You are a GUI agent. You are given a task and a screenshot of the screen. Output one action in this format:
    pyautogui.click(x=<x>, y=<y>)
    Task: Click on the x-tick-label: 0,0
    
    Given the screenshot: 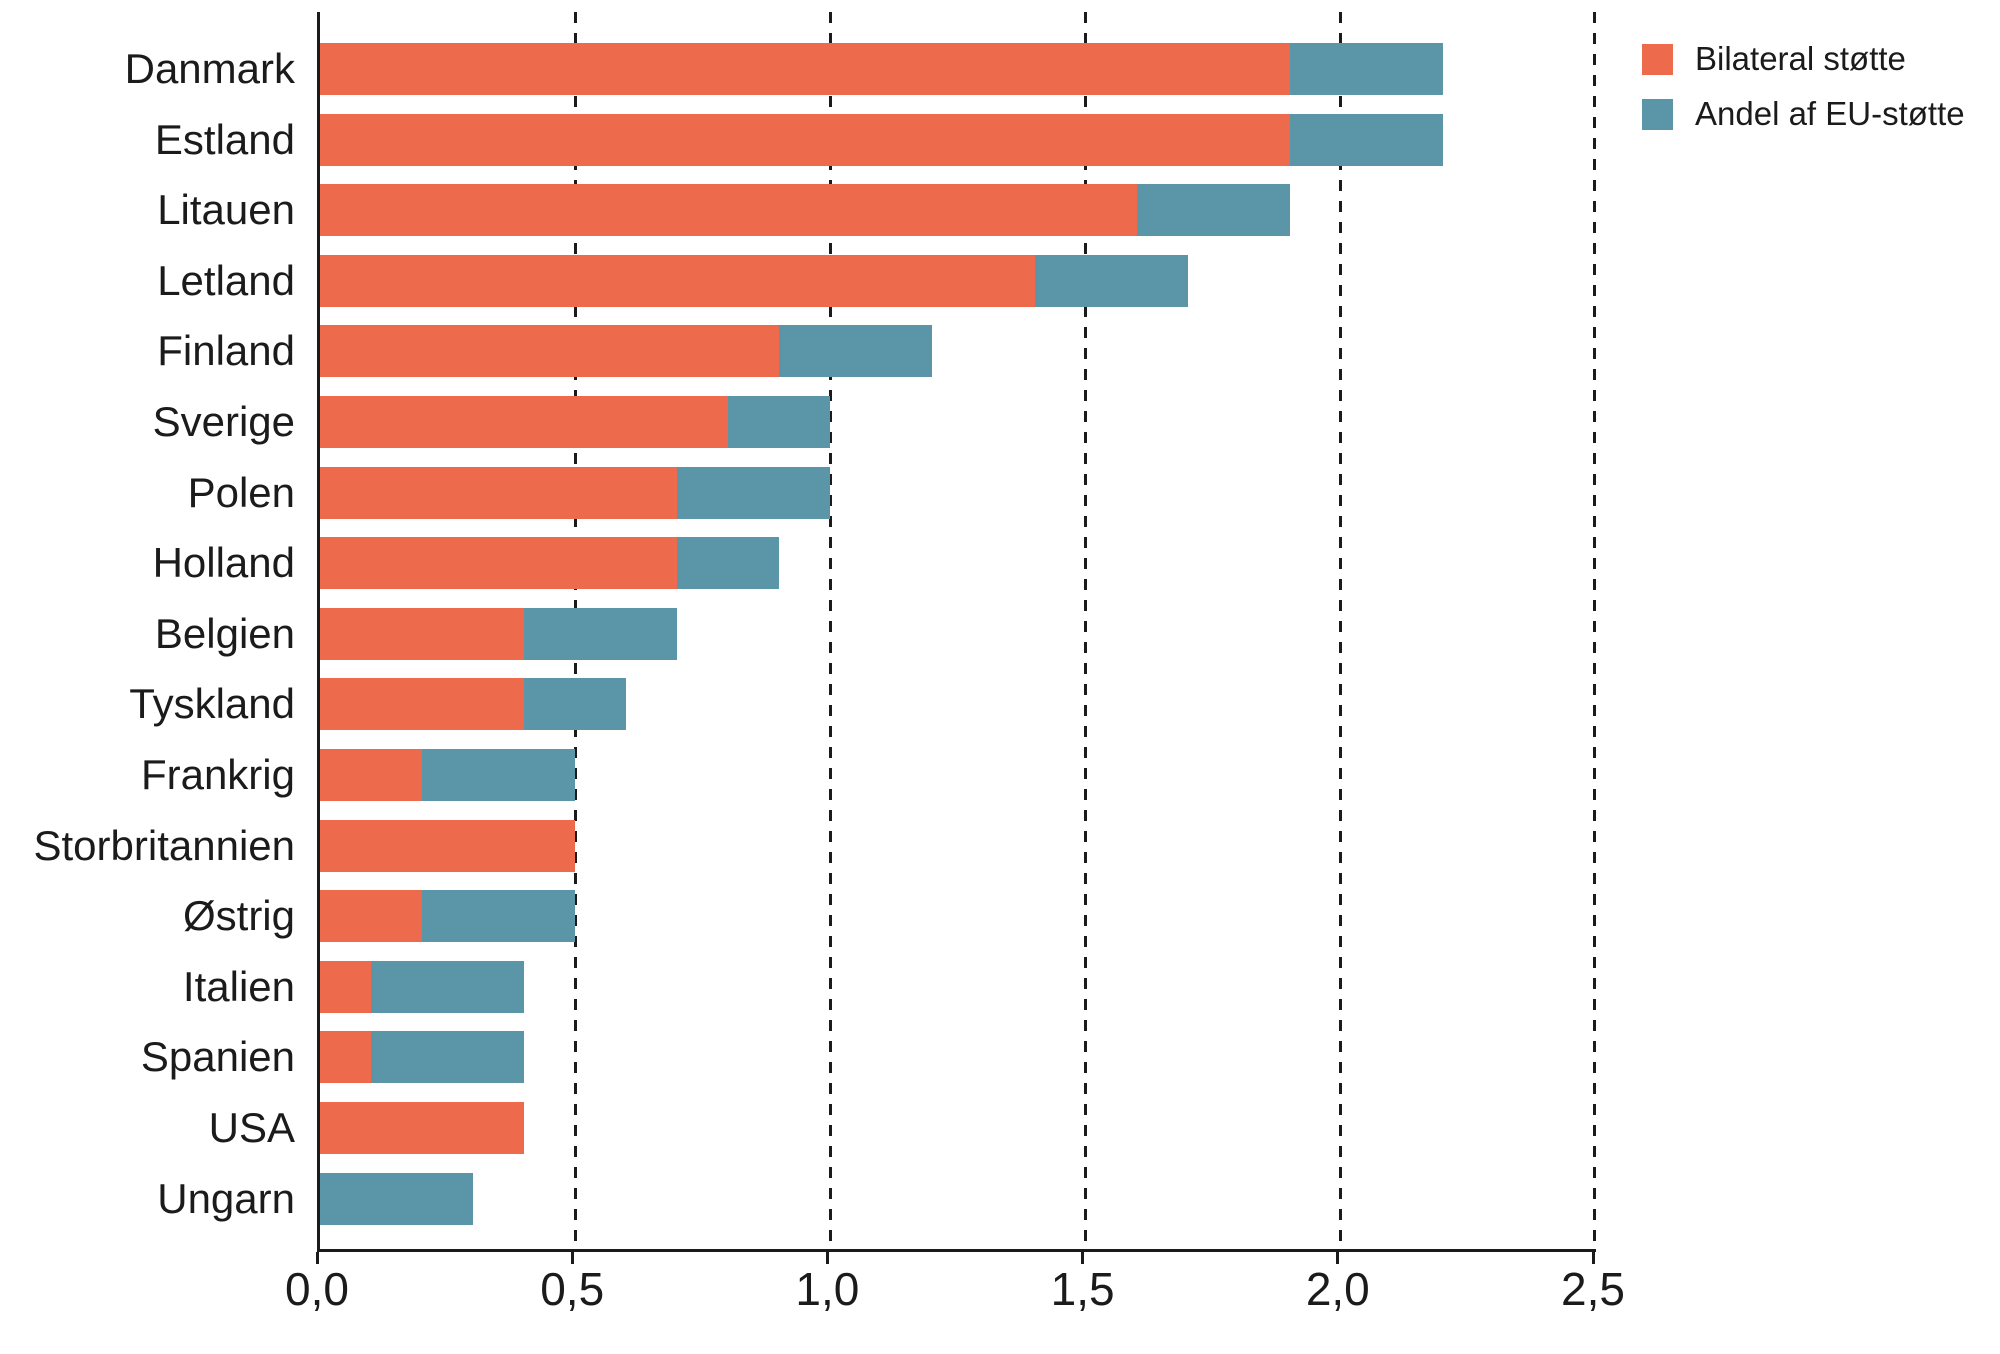 What is the action you would take?
    pyautogui.click(x=317, y=1289)
    